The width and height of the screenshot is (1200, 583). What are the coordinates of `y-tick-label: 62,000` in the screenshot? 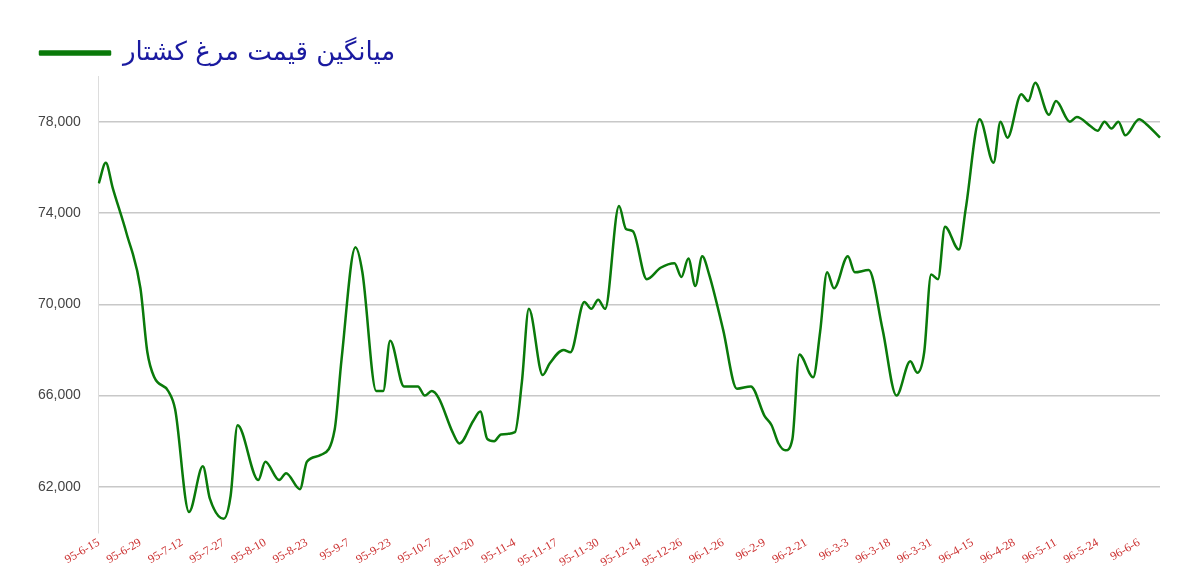 It's located at (59, 485).